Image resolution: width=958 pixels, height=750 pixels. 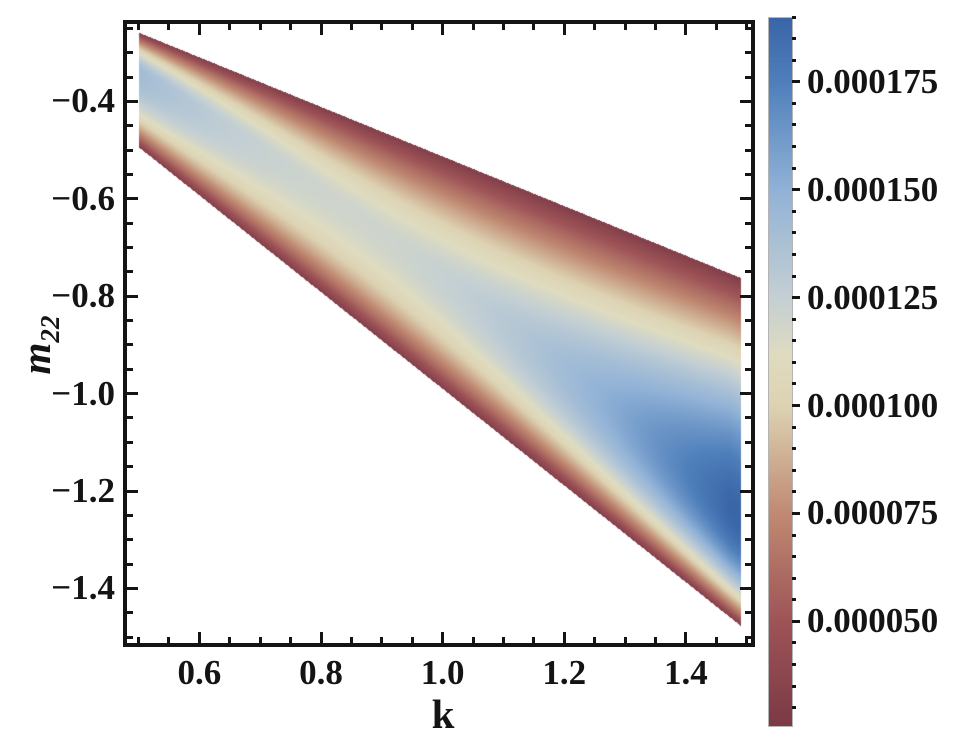 I want to click on y-tick-label: −0.8, so click(x=83, y=296).